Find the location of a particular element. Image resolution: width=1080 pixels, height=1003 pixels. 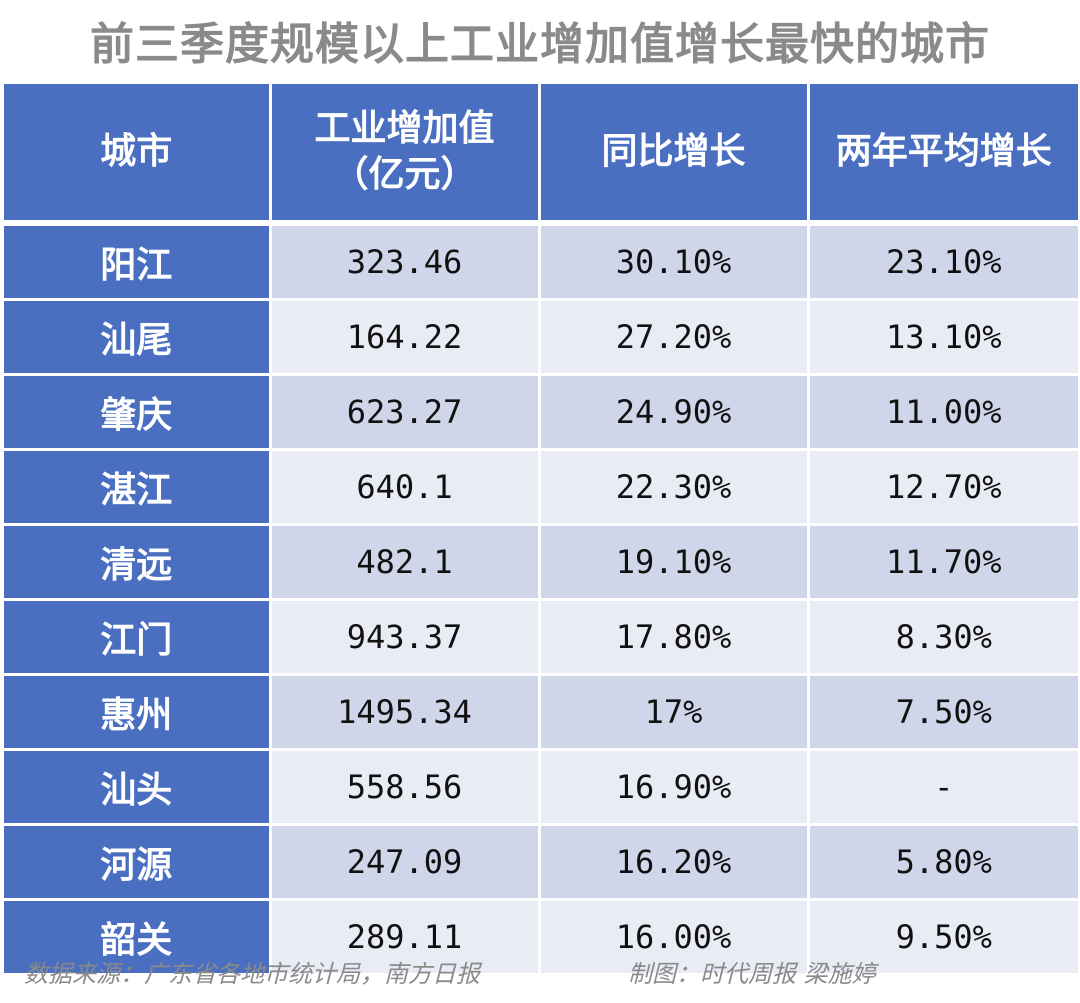

industrial-value-cell: 623.27 is located at coordinates (405, 412).